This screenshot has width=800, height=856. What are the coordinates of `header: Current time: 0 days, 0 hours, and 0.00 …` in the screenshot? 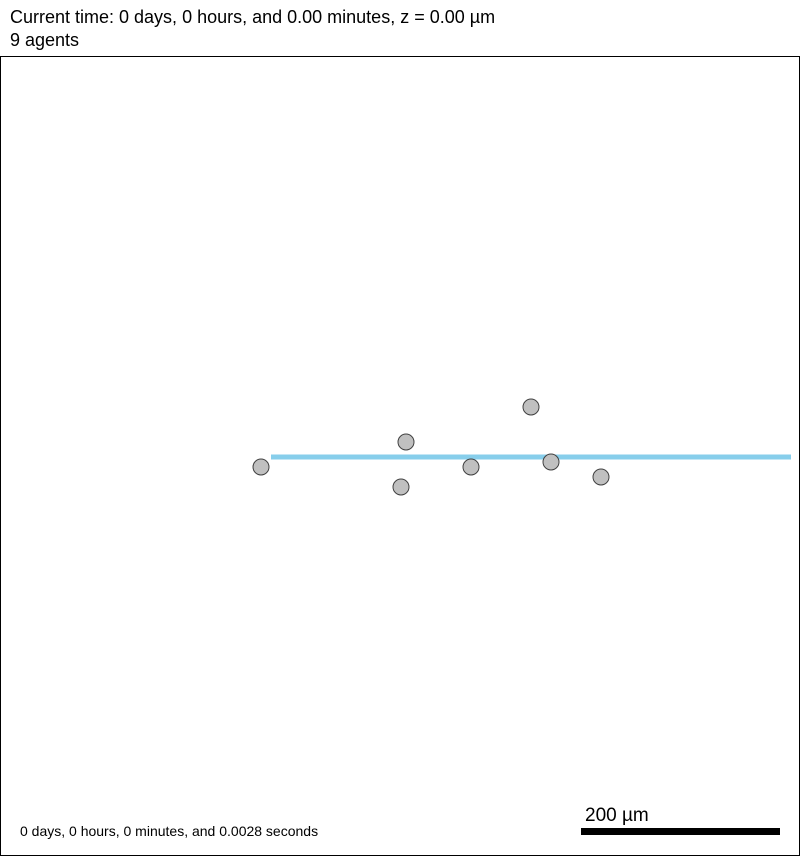 It's located at (400, 28).